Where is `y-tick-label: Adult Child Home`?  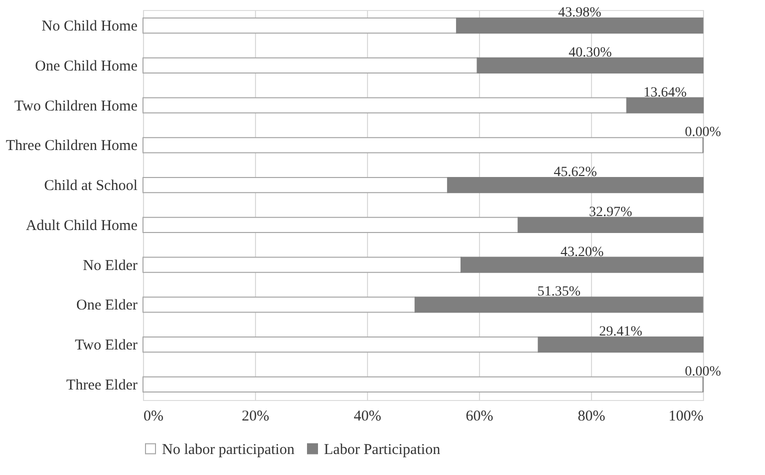
y-tick-label: Adult Child Home is located at coordinates (82, 226).